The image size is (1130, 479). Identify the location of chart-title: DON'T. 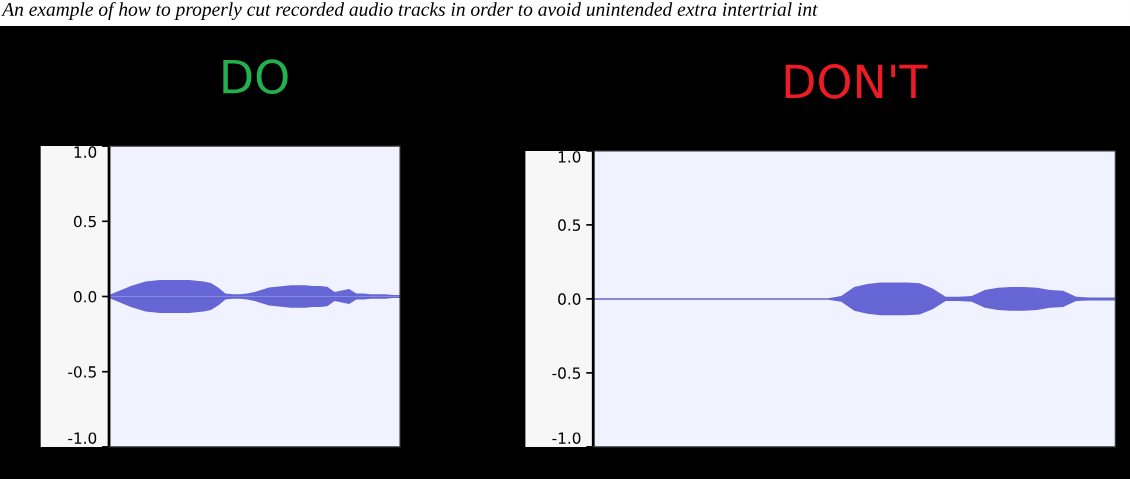
(856, 81).